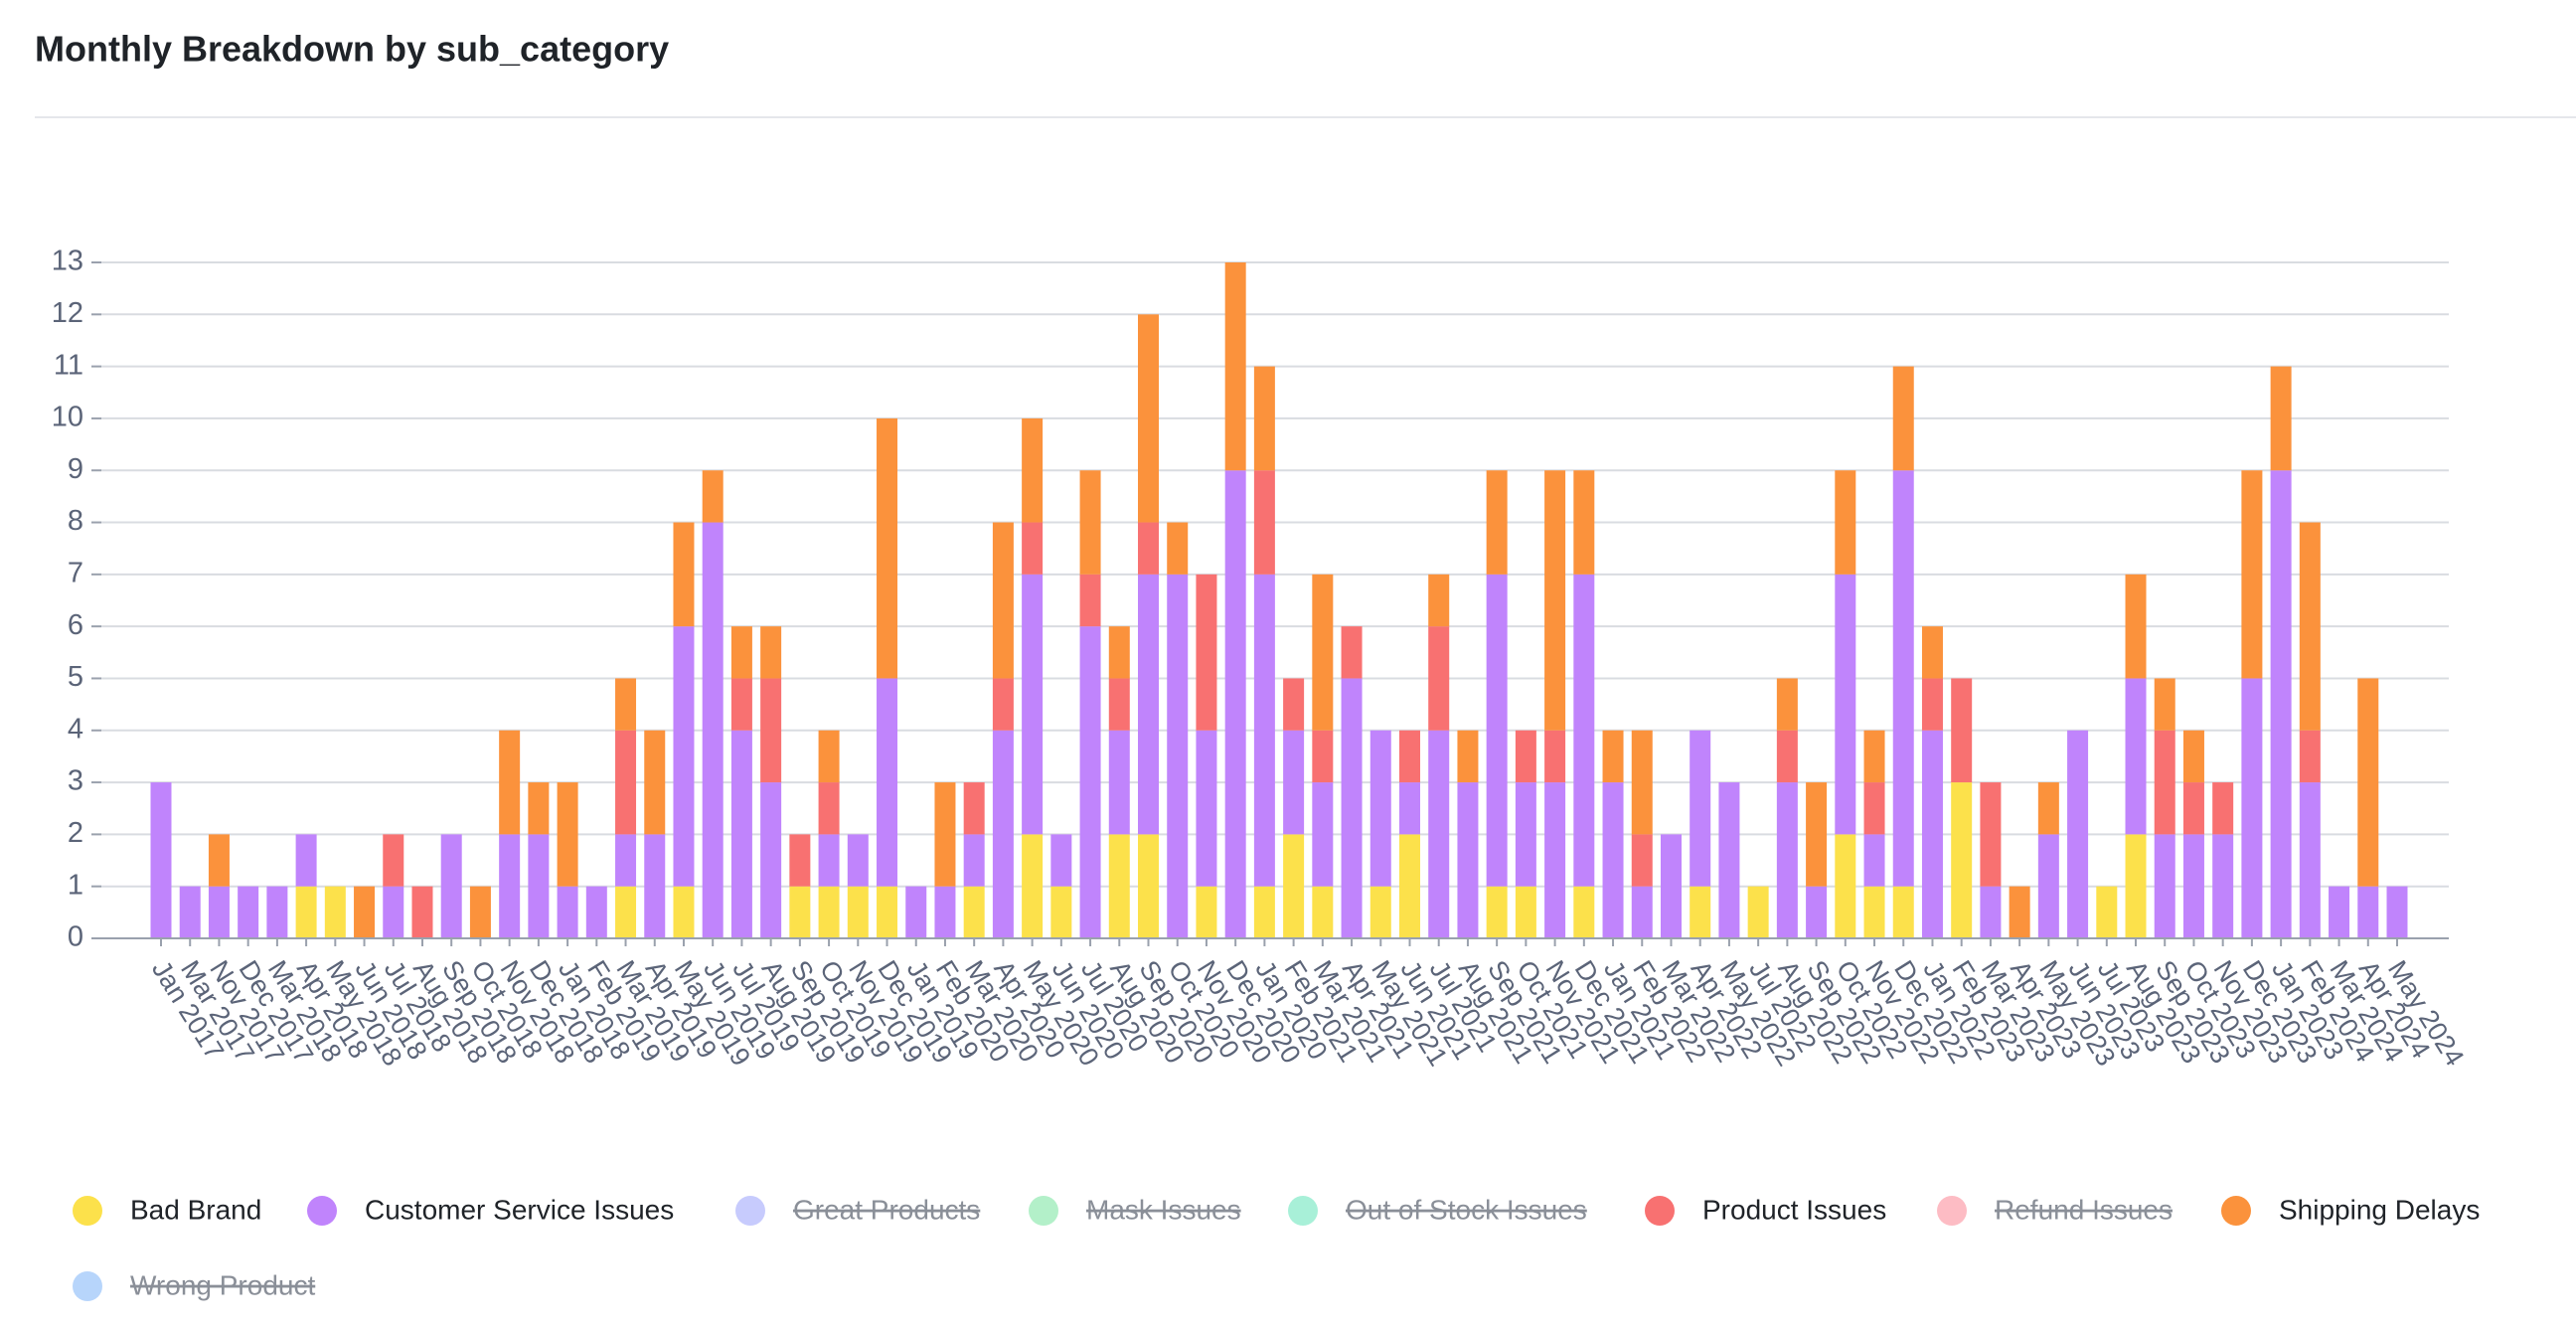  I want to click on y-tick-label: 8, so click(75, 521).